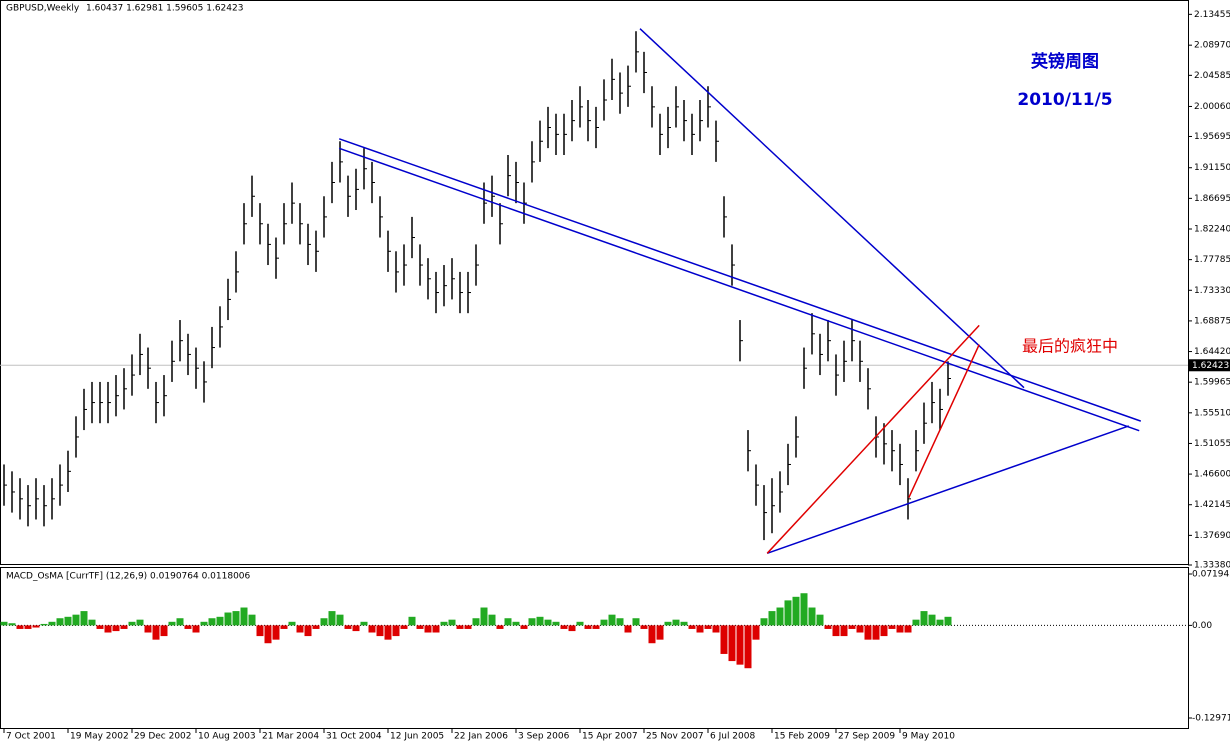 This screenshot has width=1230, height=745. I want to click on x-tick-label: 21 Mar 2004, so click(290, 737).